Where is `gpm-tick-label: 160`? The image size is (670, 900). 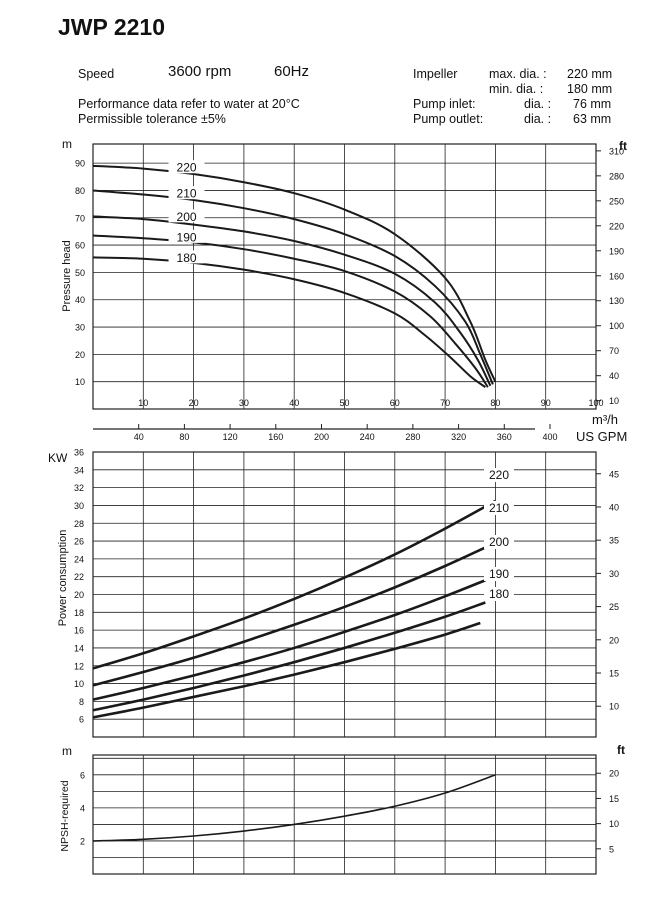 gpm-tick-label: 160 is located at coordinates (275, 437).